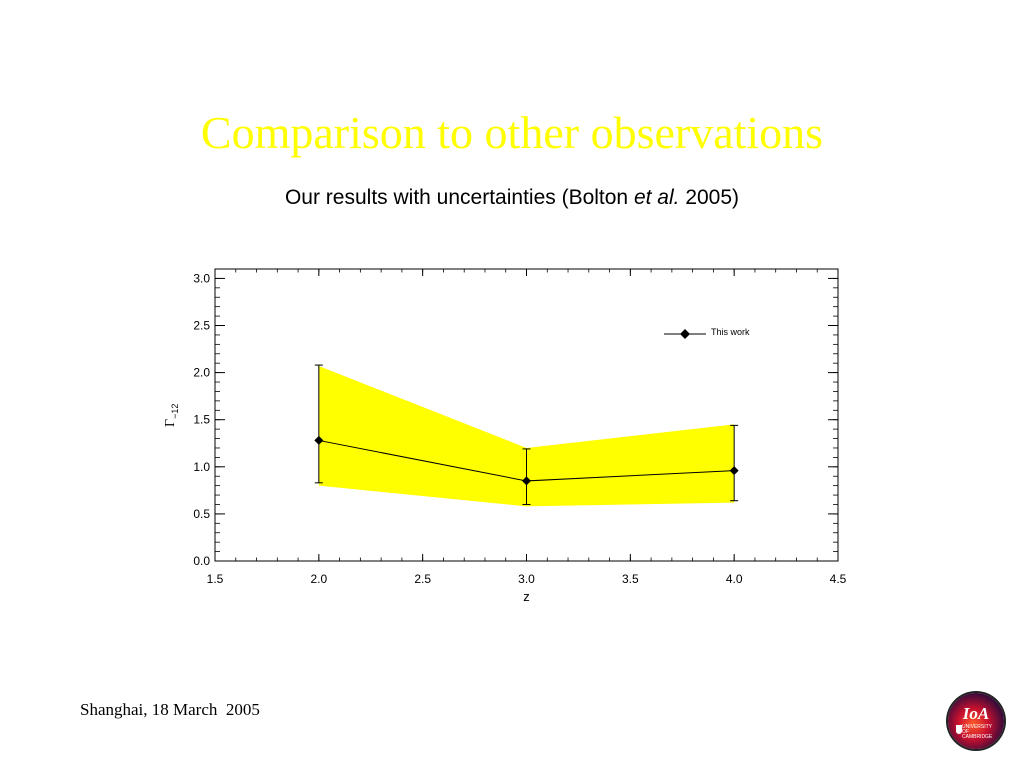 This screenshot has width=1024, height=768. What do you see at coordinates (526, 596) in the screenshot?
I see `x-axis-label: z` at bounding box center [526, 596].